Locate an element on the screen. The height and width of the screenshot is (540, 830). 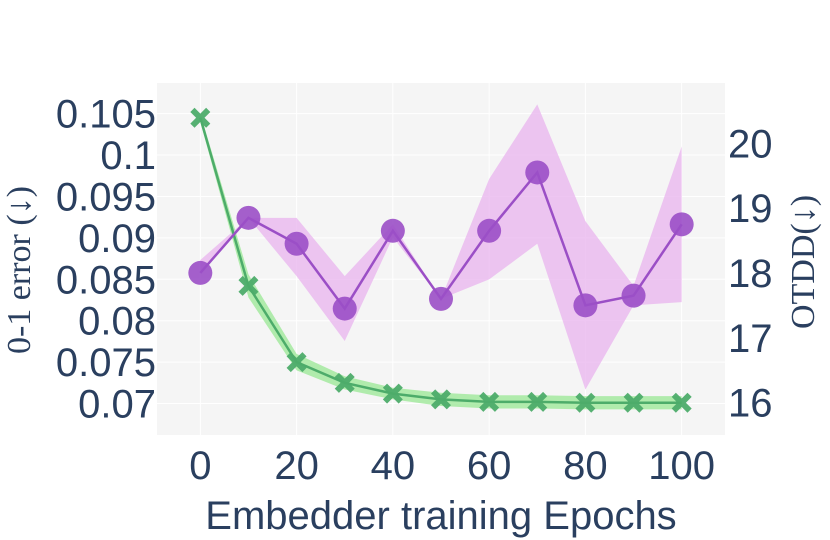
y-right-tick-label: 18 is located at coordinates (750, 274).